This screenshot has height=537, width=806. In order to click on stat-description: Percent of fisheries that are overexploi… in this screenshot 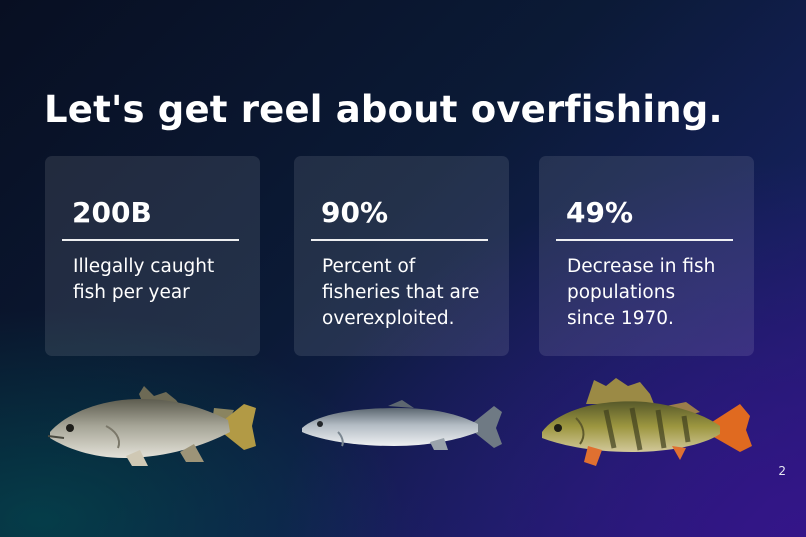, I will do `click(401, 292)`.